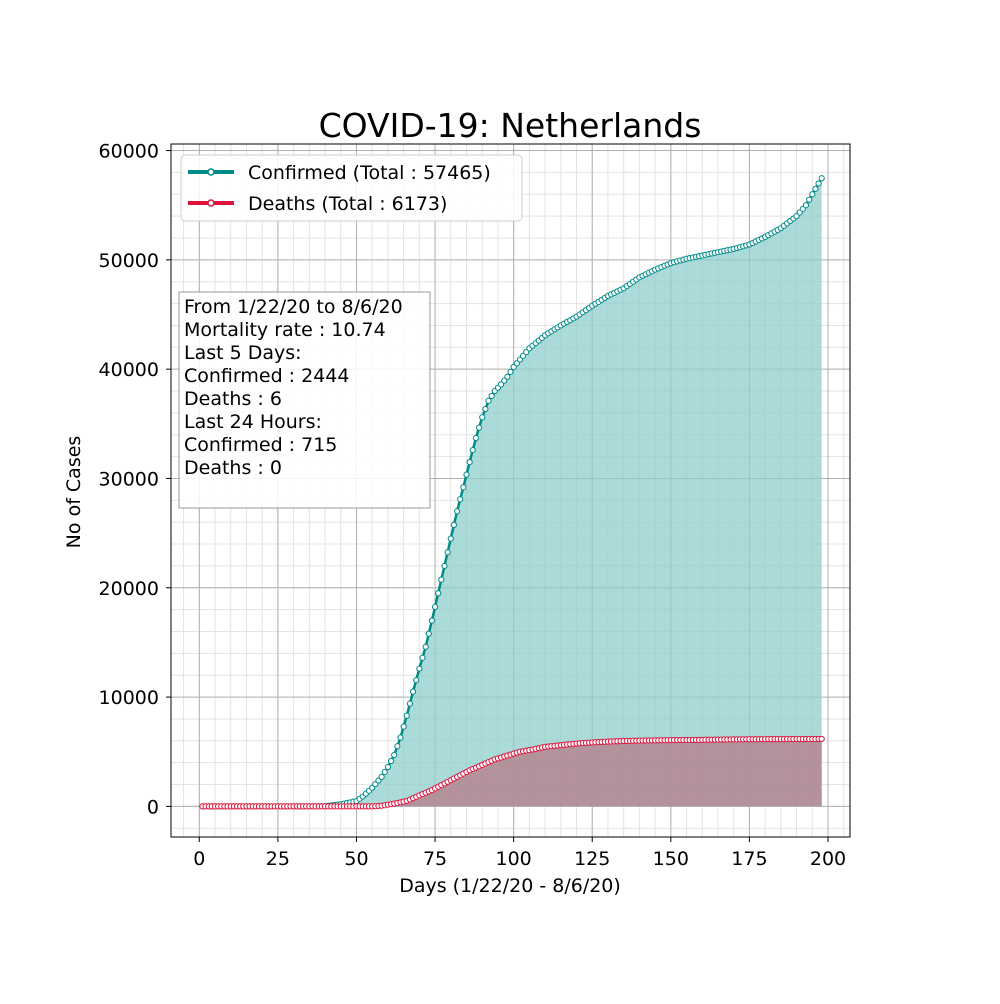 Image resolution: width=1000 pixels, height=1004 pixels. I want to click on annotation-line: From 1/22/20 to 8/6/20, so click(293, 307).